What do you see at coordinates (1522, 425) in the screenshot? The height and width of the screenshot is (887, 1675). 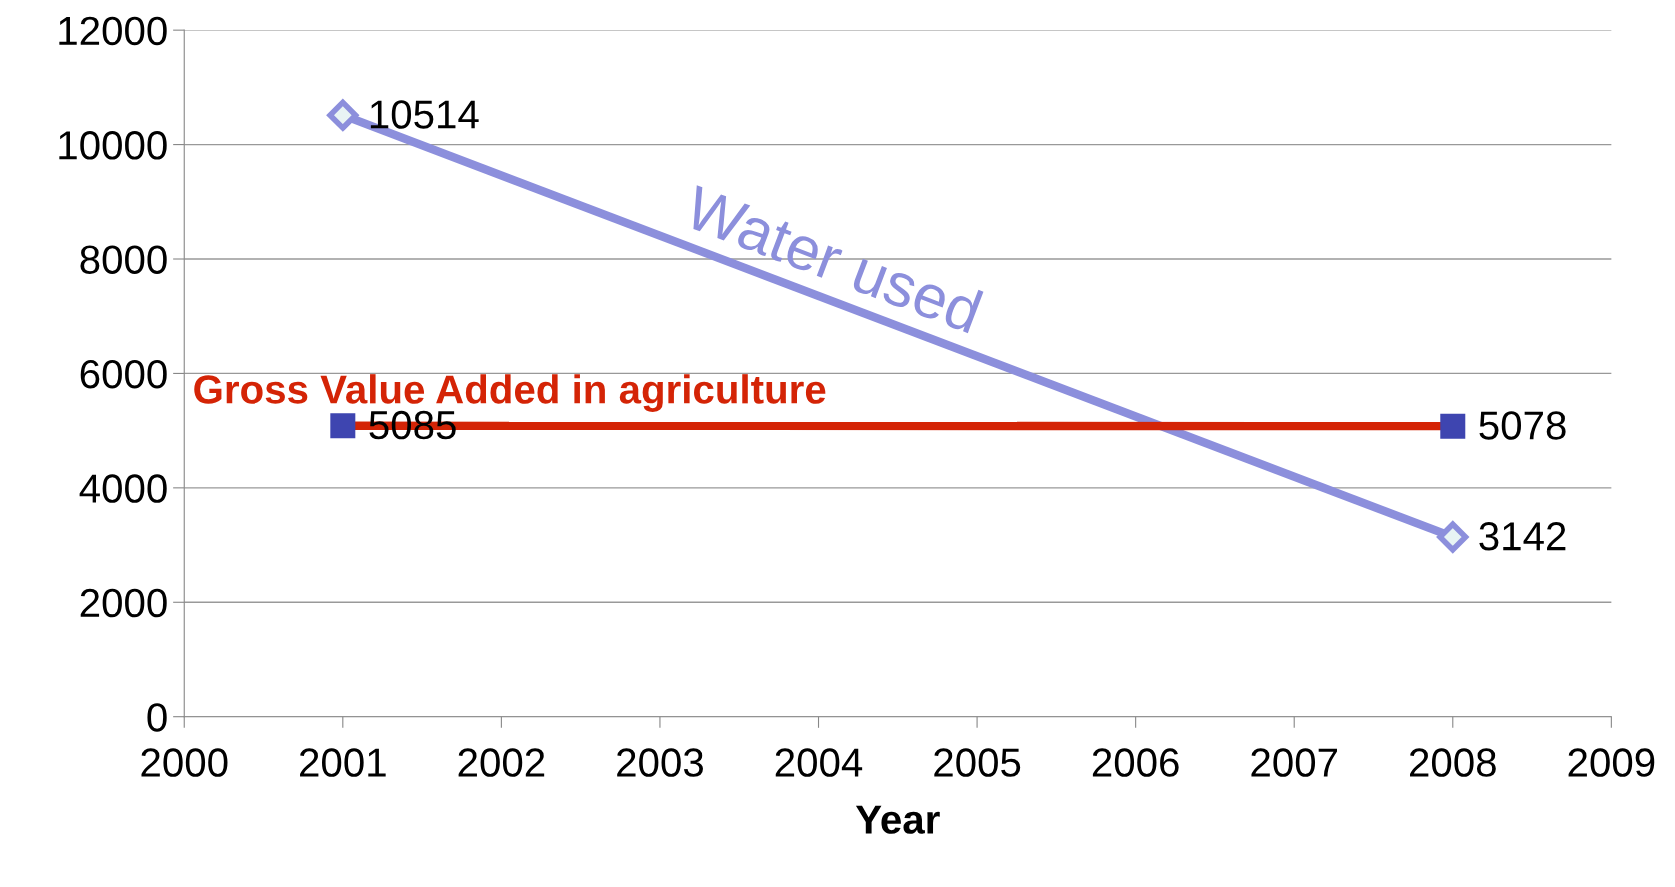 I see `data-label: 5078` at bounding box center [1522, 425].